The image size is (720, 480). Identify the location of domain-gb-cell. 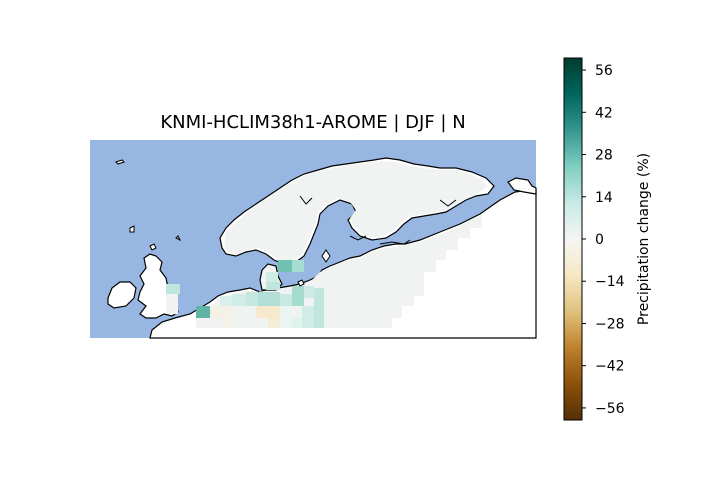
(172, 304).